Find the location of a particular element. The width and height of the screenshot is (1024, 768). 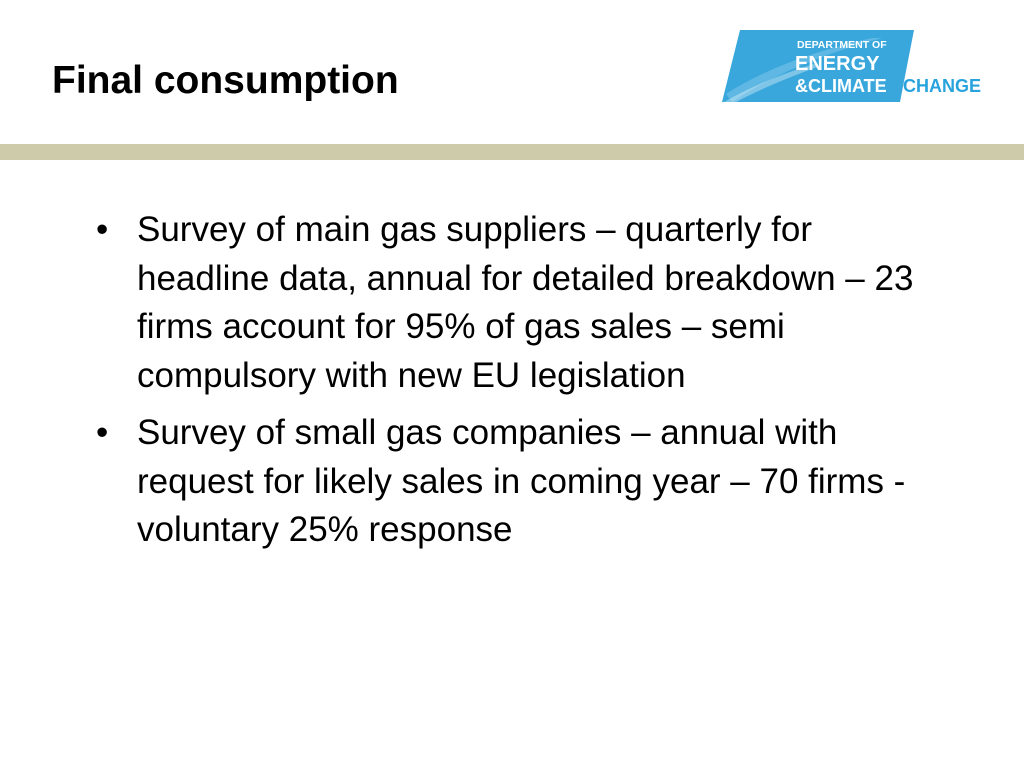

logo-line3b: CHANGE is located at coordinates (942, 86).